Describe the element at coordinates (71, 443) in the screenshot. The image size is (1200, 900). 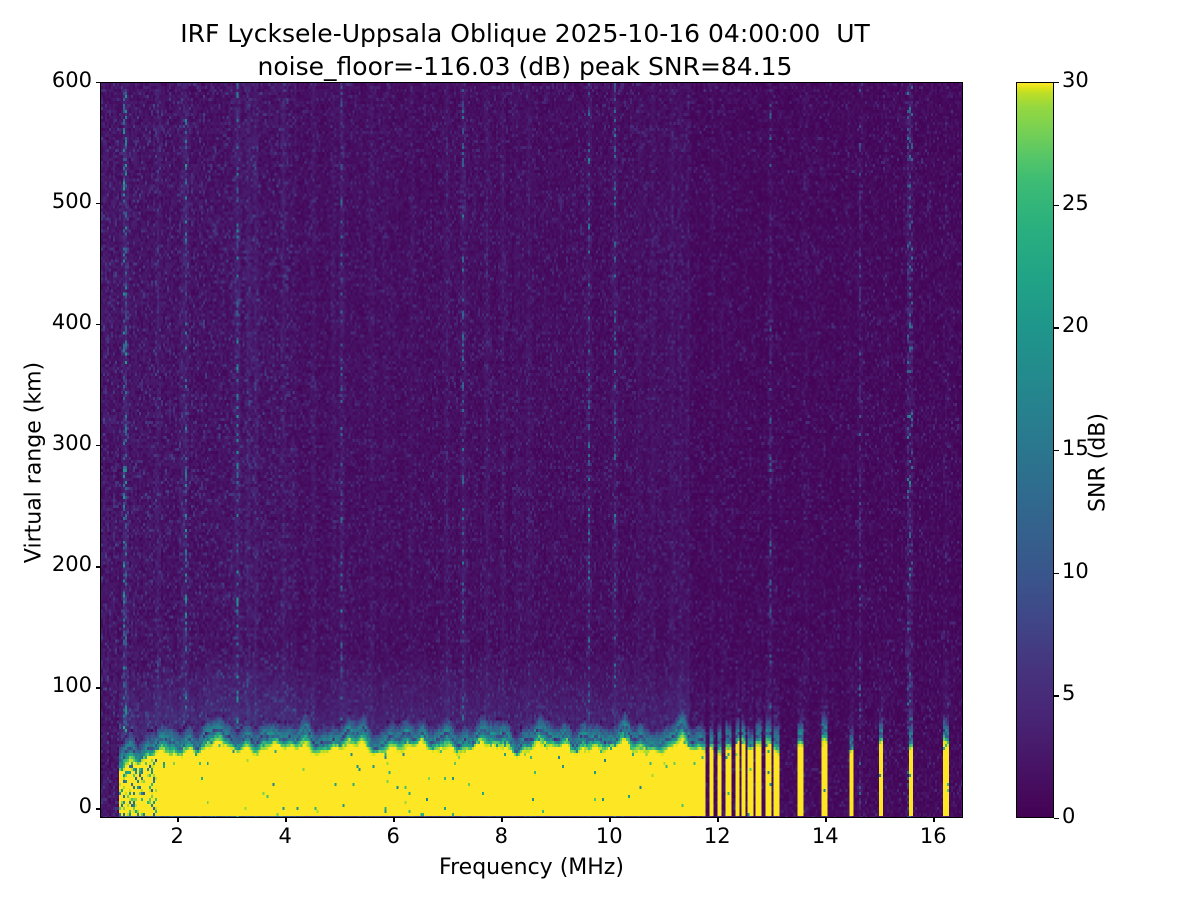
I see `y-tick-label: 300` at that location.